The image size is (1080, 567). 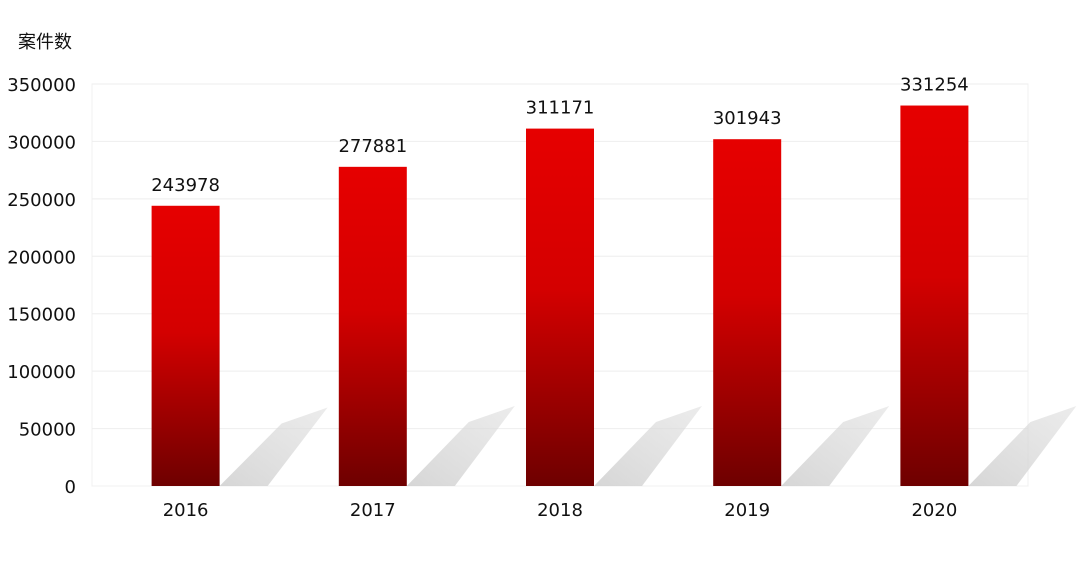 I want to click on x-tick-label: 2020, so click(x=934, y=510).